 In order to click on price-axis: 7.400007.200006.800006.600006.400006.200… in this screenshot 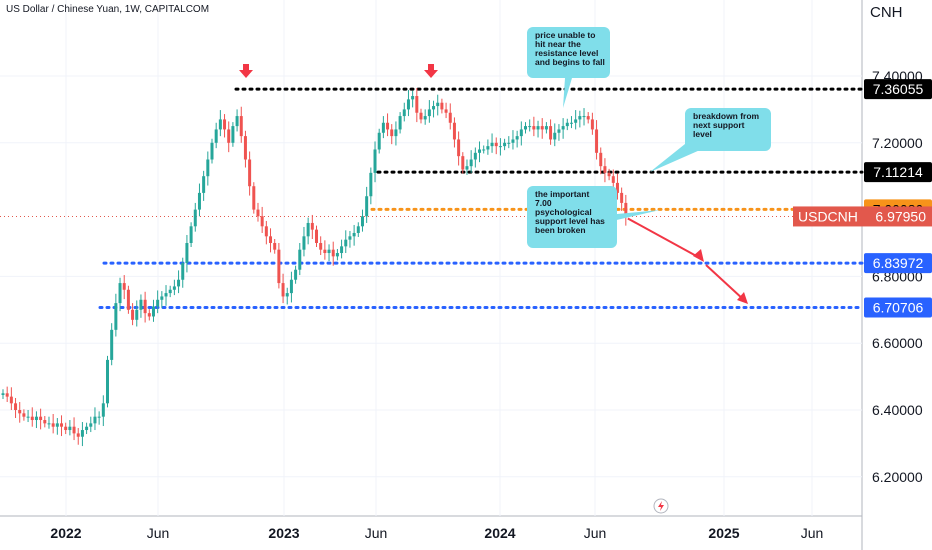, I will do `click(862, 276)`.